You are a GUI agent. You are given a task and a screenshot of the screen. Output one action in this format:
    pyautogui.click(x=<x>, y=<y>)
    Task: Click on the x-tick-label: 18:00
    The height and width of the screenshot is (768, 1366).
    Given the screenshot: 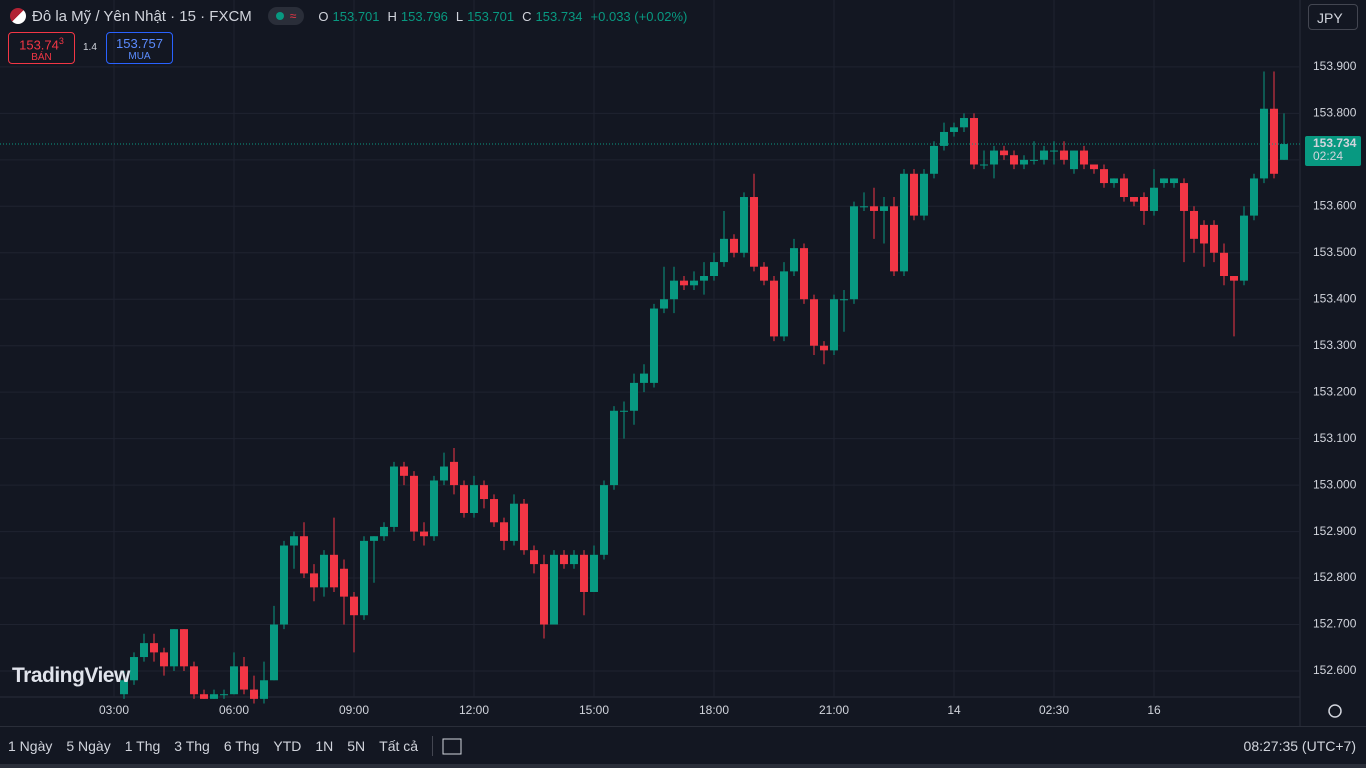 What is the action you would take?
    pyautogui.click(x=714, y=710)
    